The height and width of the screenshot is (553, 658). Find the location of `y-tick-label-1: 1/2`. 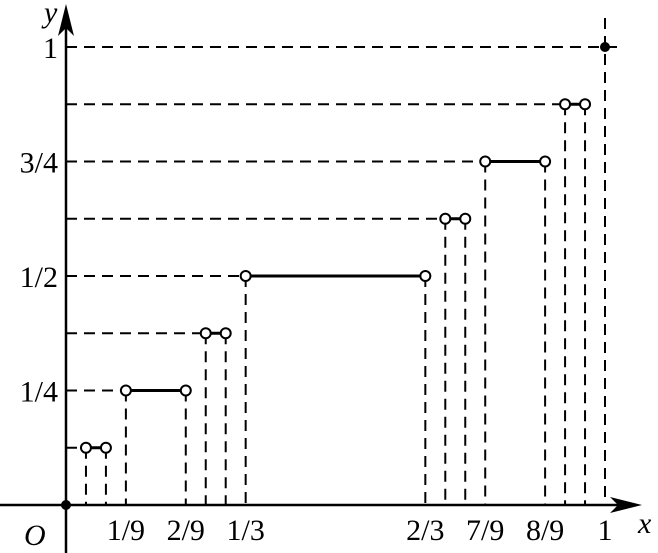

y-tick-label-1: 1/2 is located at coordinates (39, 277).